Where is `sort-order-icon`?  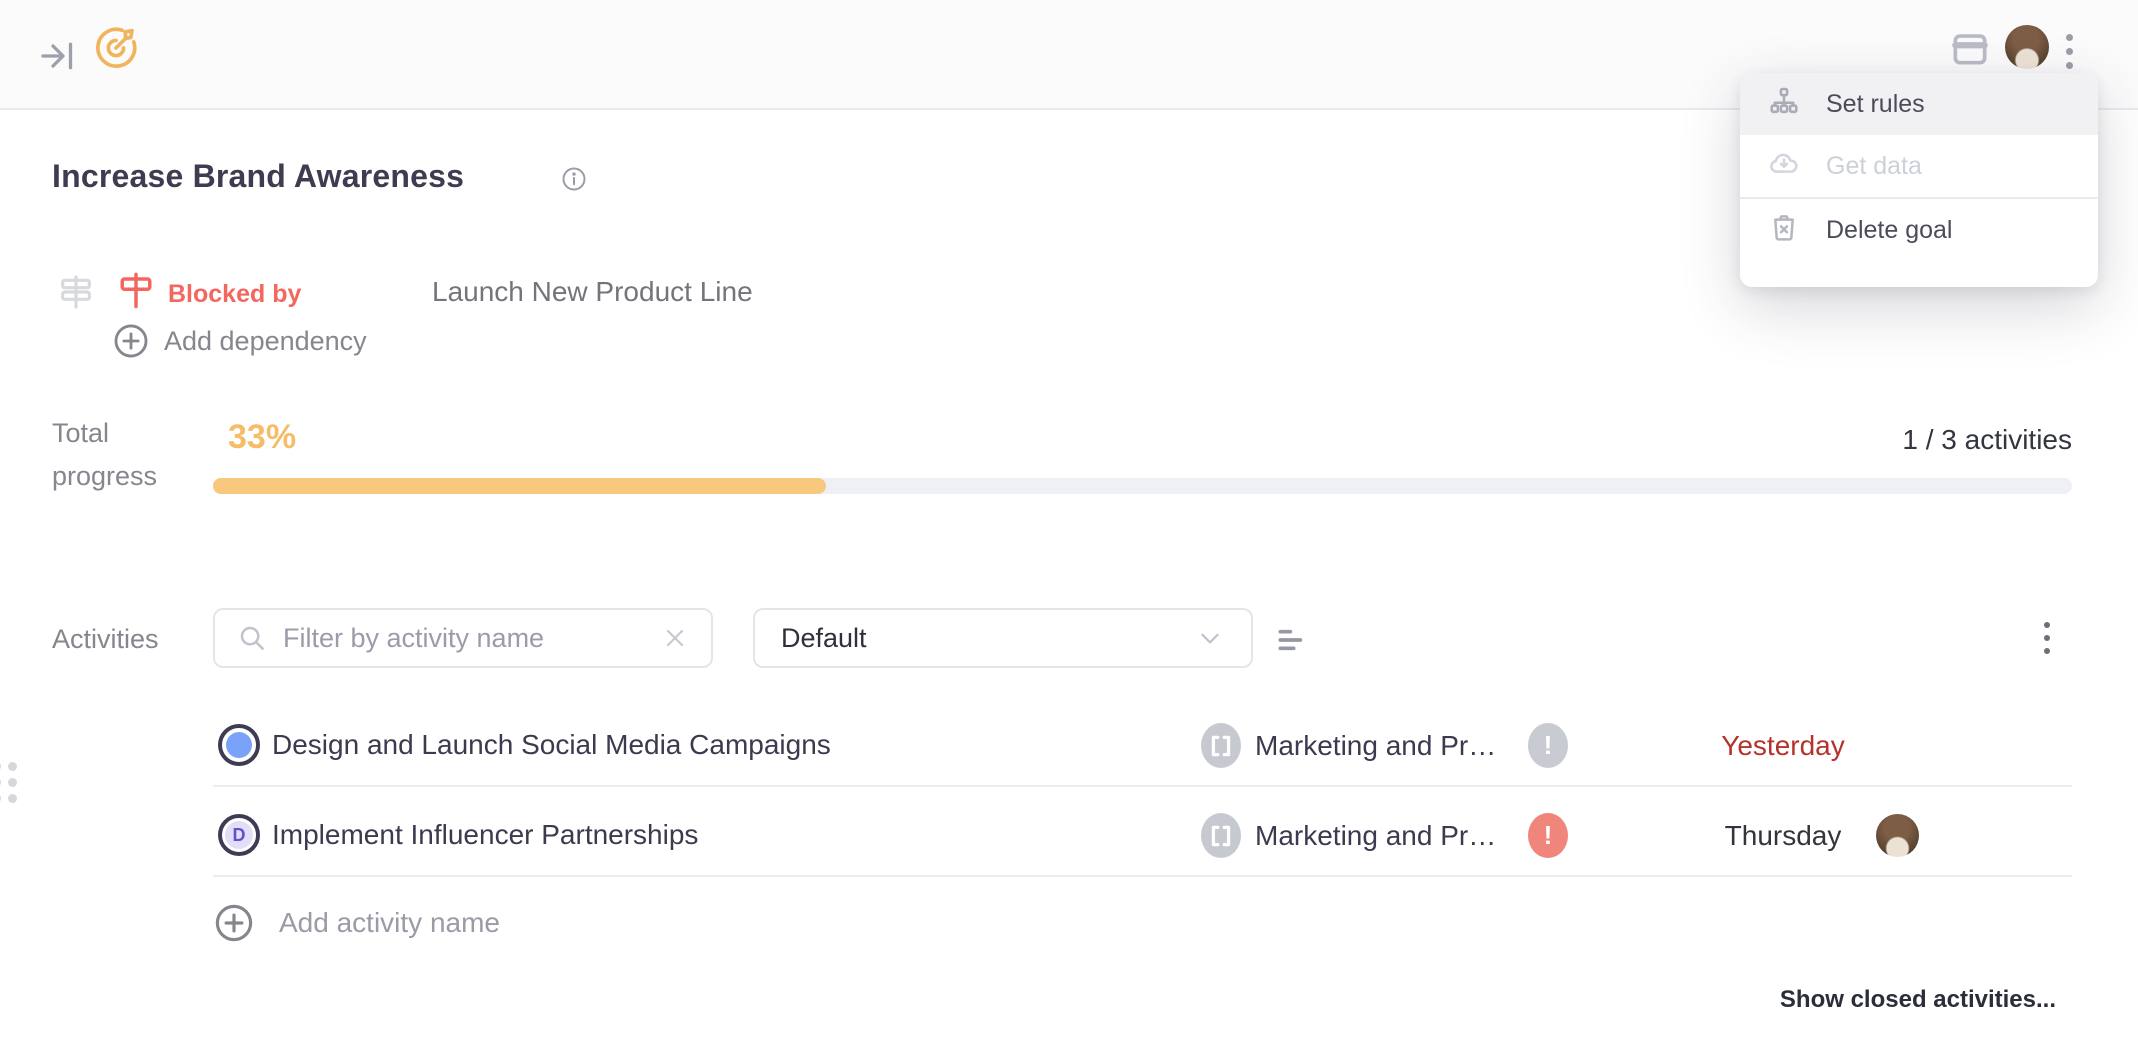
sort-order-icon is located at coordinates (1292, 642).